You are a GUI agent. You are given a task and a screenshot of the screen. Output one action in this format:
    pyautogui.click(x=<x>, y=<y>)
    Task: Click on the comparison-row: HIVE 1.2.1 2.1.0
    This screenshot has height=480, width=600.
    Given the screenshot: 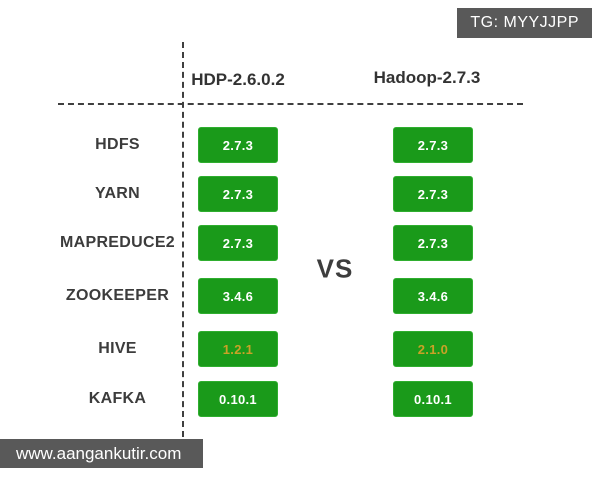 What is the action you would take?
    pyautogui.click(x=300, y=349)
    